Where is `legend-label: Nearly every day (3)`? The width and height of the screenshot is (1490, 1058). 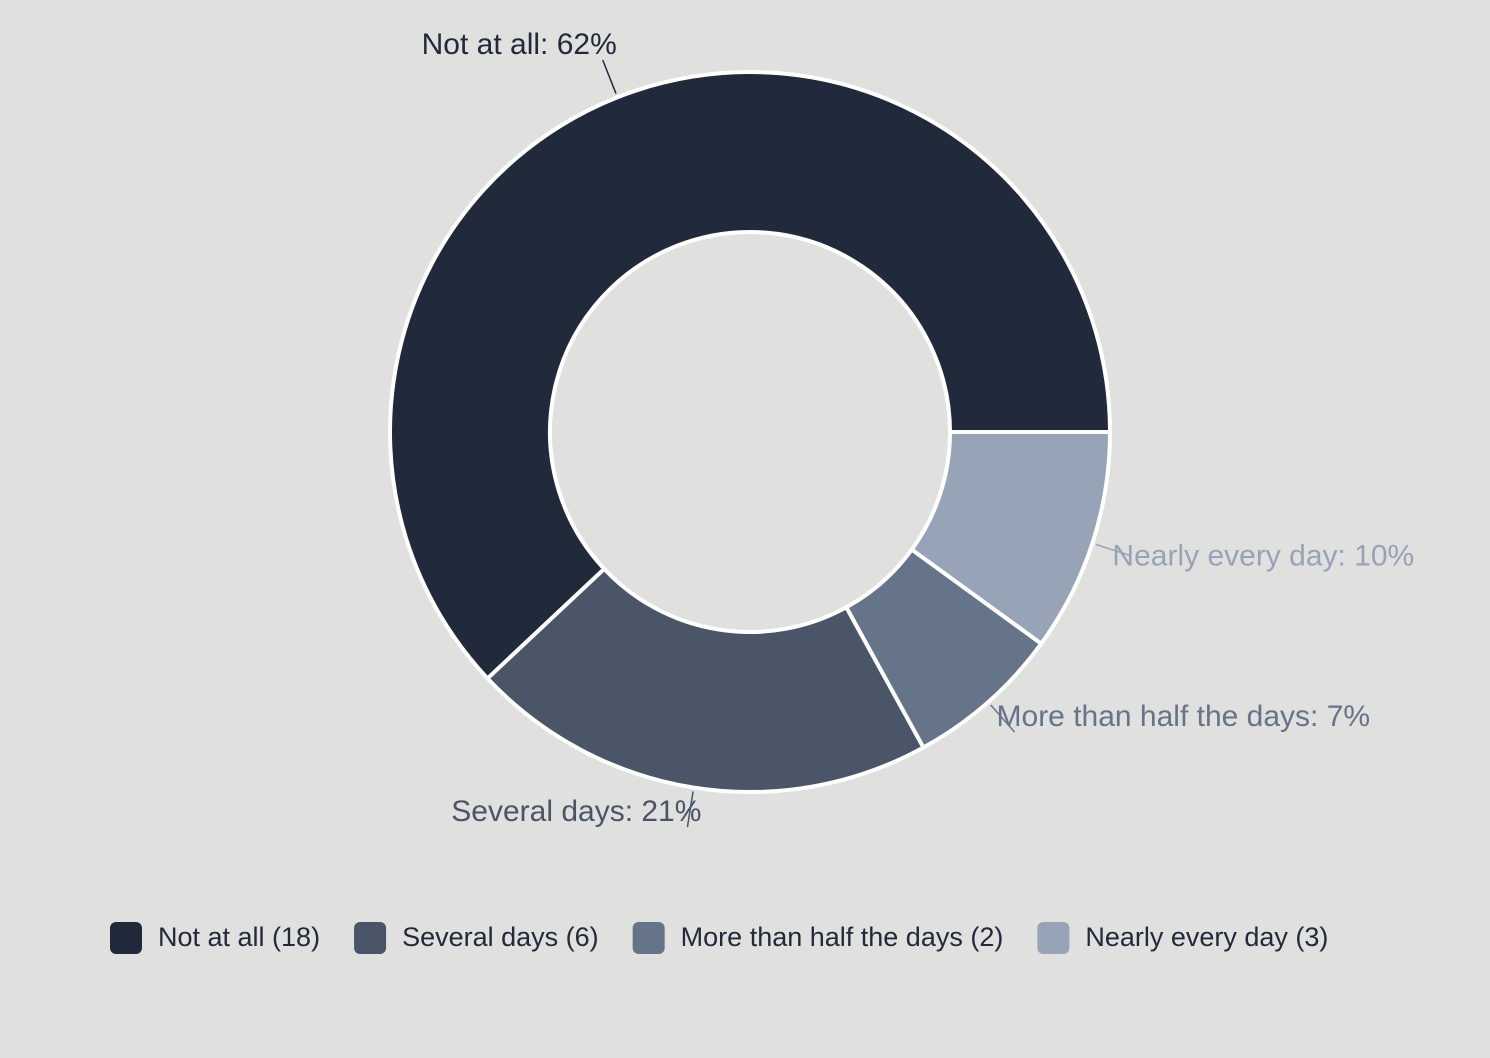
legend-label: Nearly every day (3) is located at coordinates (1206, 937).